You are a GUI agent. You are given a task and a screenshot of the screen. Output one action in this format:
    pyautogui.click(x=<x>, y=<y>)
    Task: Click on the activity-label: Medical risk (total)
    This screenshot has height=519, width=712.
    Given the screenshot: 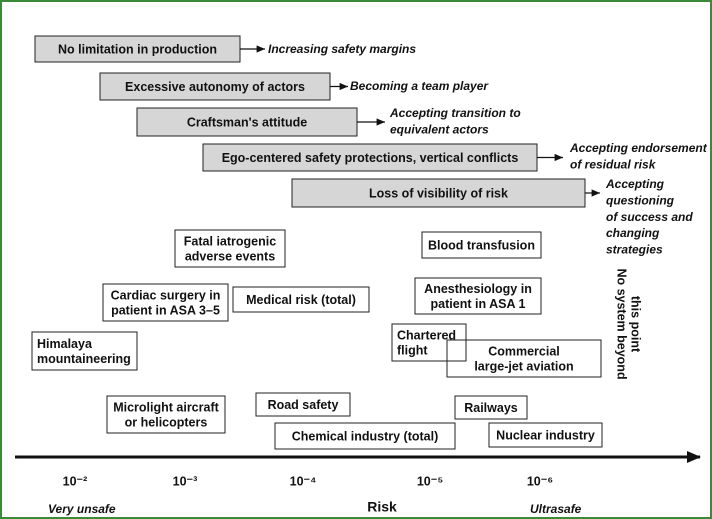 What is the action you would take?
    pyautogui.click(x=301, y=300)
    